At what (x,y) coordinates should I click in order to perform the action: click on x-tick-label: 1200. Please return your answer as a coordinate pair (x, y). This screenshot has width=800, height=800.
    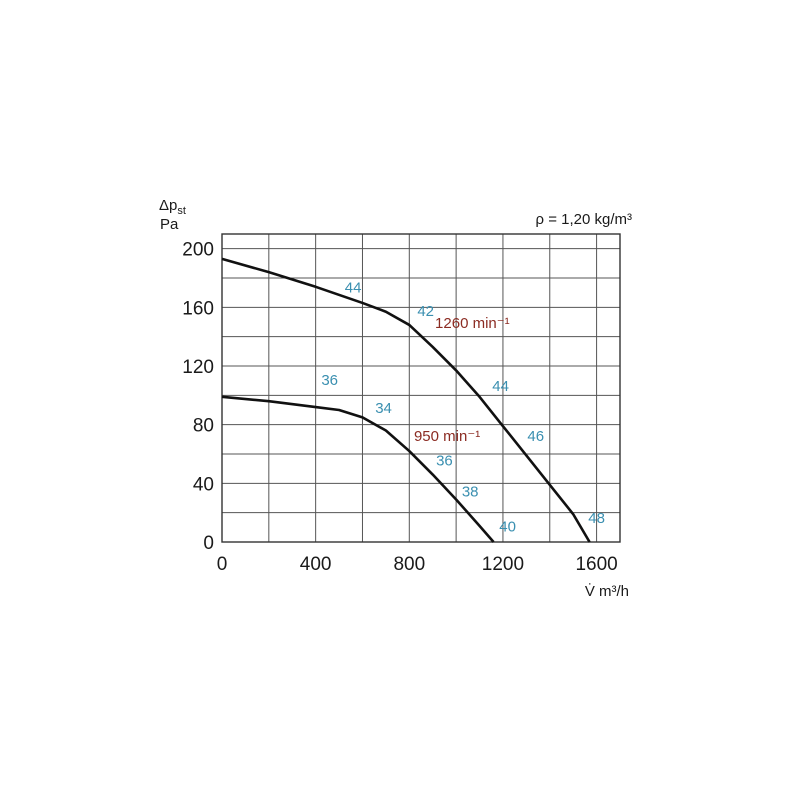
    Looking at the image, I should click on (503, 564).